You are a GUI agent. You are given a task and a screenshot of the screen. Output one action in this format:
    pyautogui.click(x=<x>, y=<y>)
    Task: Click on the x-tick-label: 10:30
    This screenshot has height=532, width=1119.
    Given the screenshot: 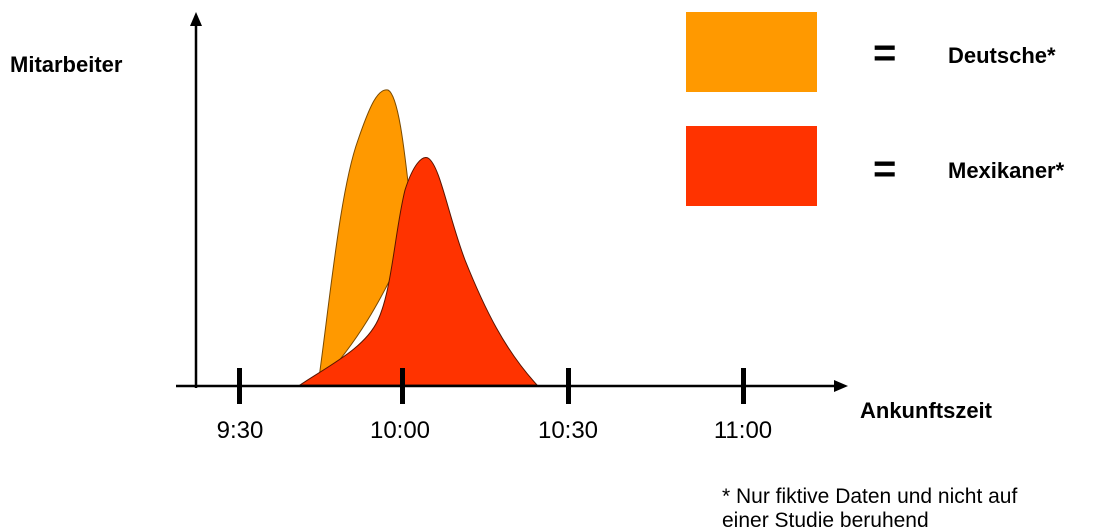 What is the action you would take?
    pyautogui.click(x=568, y=430)
    